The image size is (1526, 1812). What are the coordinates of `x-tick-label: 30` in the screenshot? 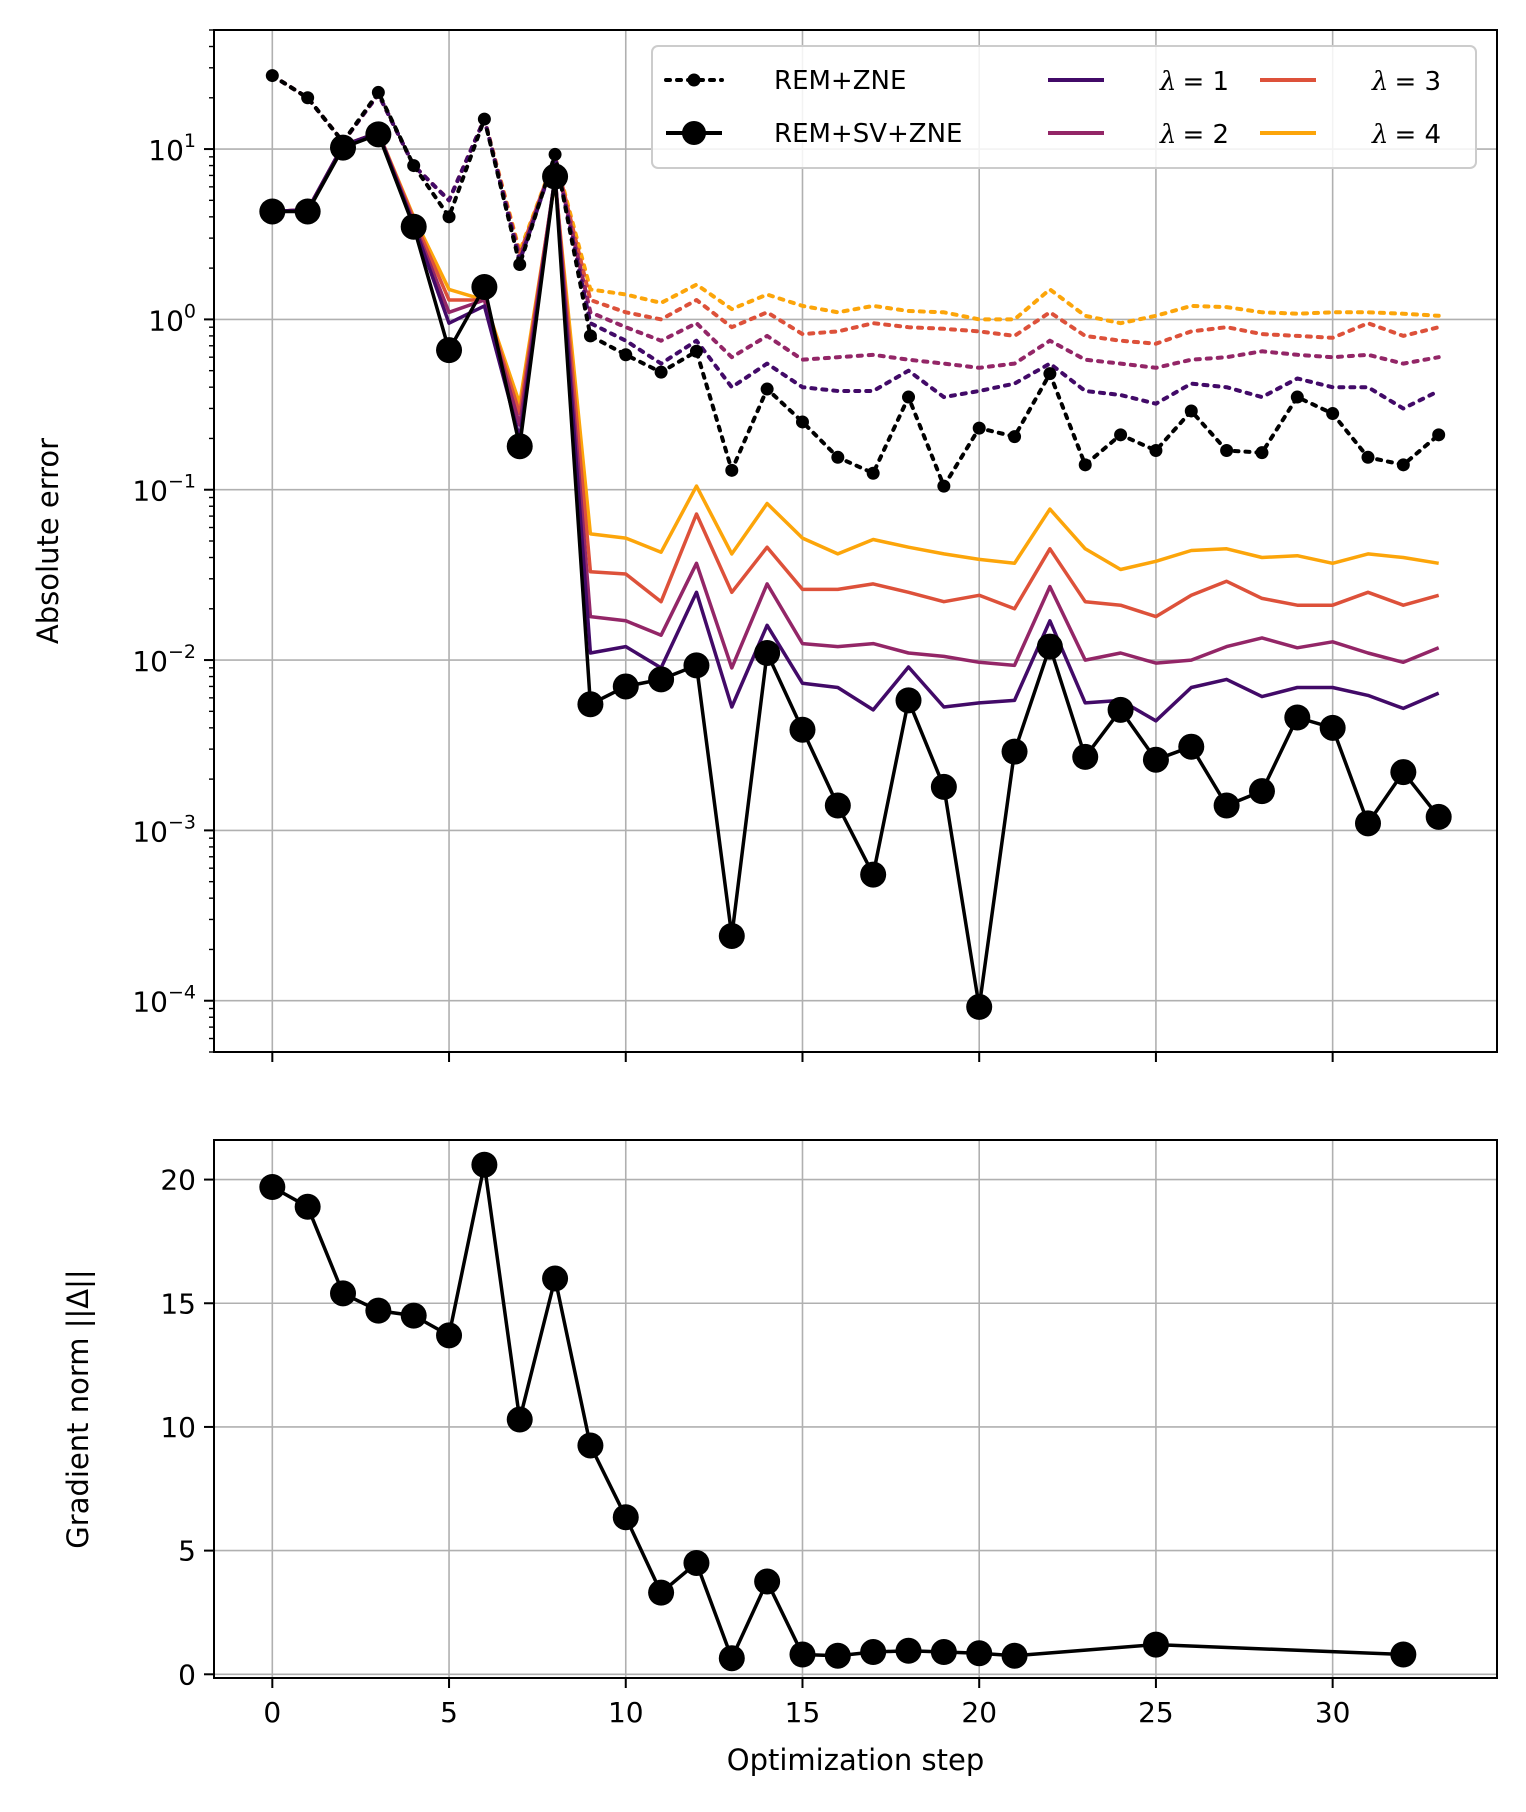 It's located at (1333, 1712).